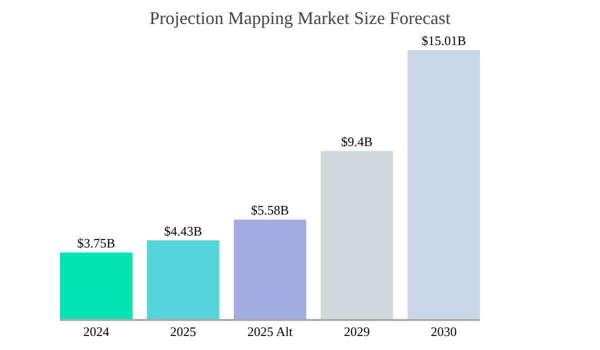 This screenshot has width=600, height=350. I want to click on x-tick-label: 2025, so click(183, 331).